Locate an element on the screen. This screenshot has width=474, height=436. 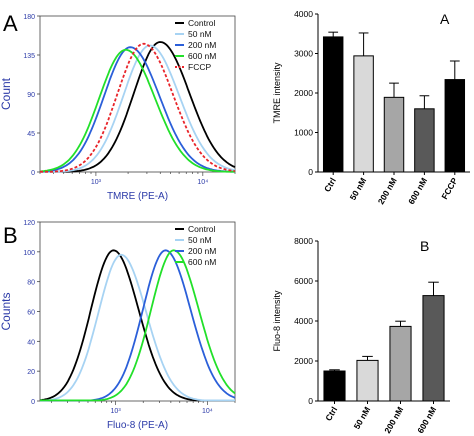
A-hist-legend-label: 200 nM is located at coordinates (202, 45).